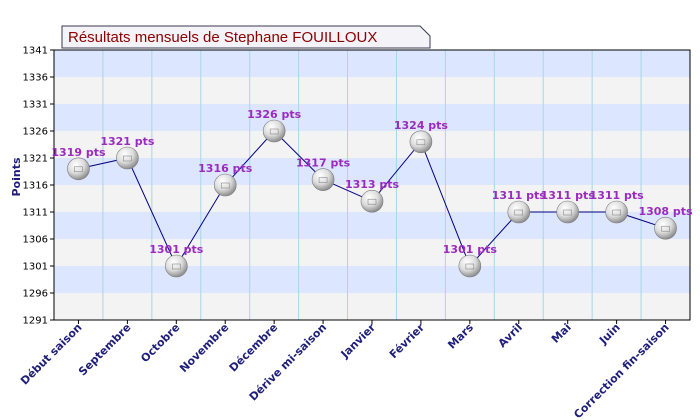  Describe the element at coordinates (621, 370) in the screenshot. I see `x-tick-label: Correction fin-saison` at that location.